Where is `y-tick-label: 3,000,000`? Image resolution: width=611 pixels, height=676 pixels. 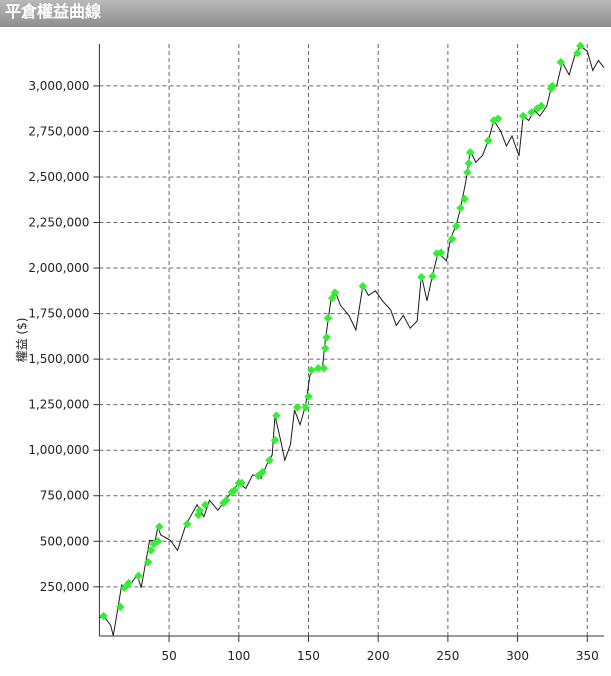 y-tick-label: 3,000,000 is located at coordinates (58, 86).